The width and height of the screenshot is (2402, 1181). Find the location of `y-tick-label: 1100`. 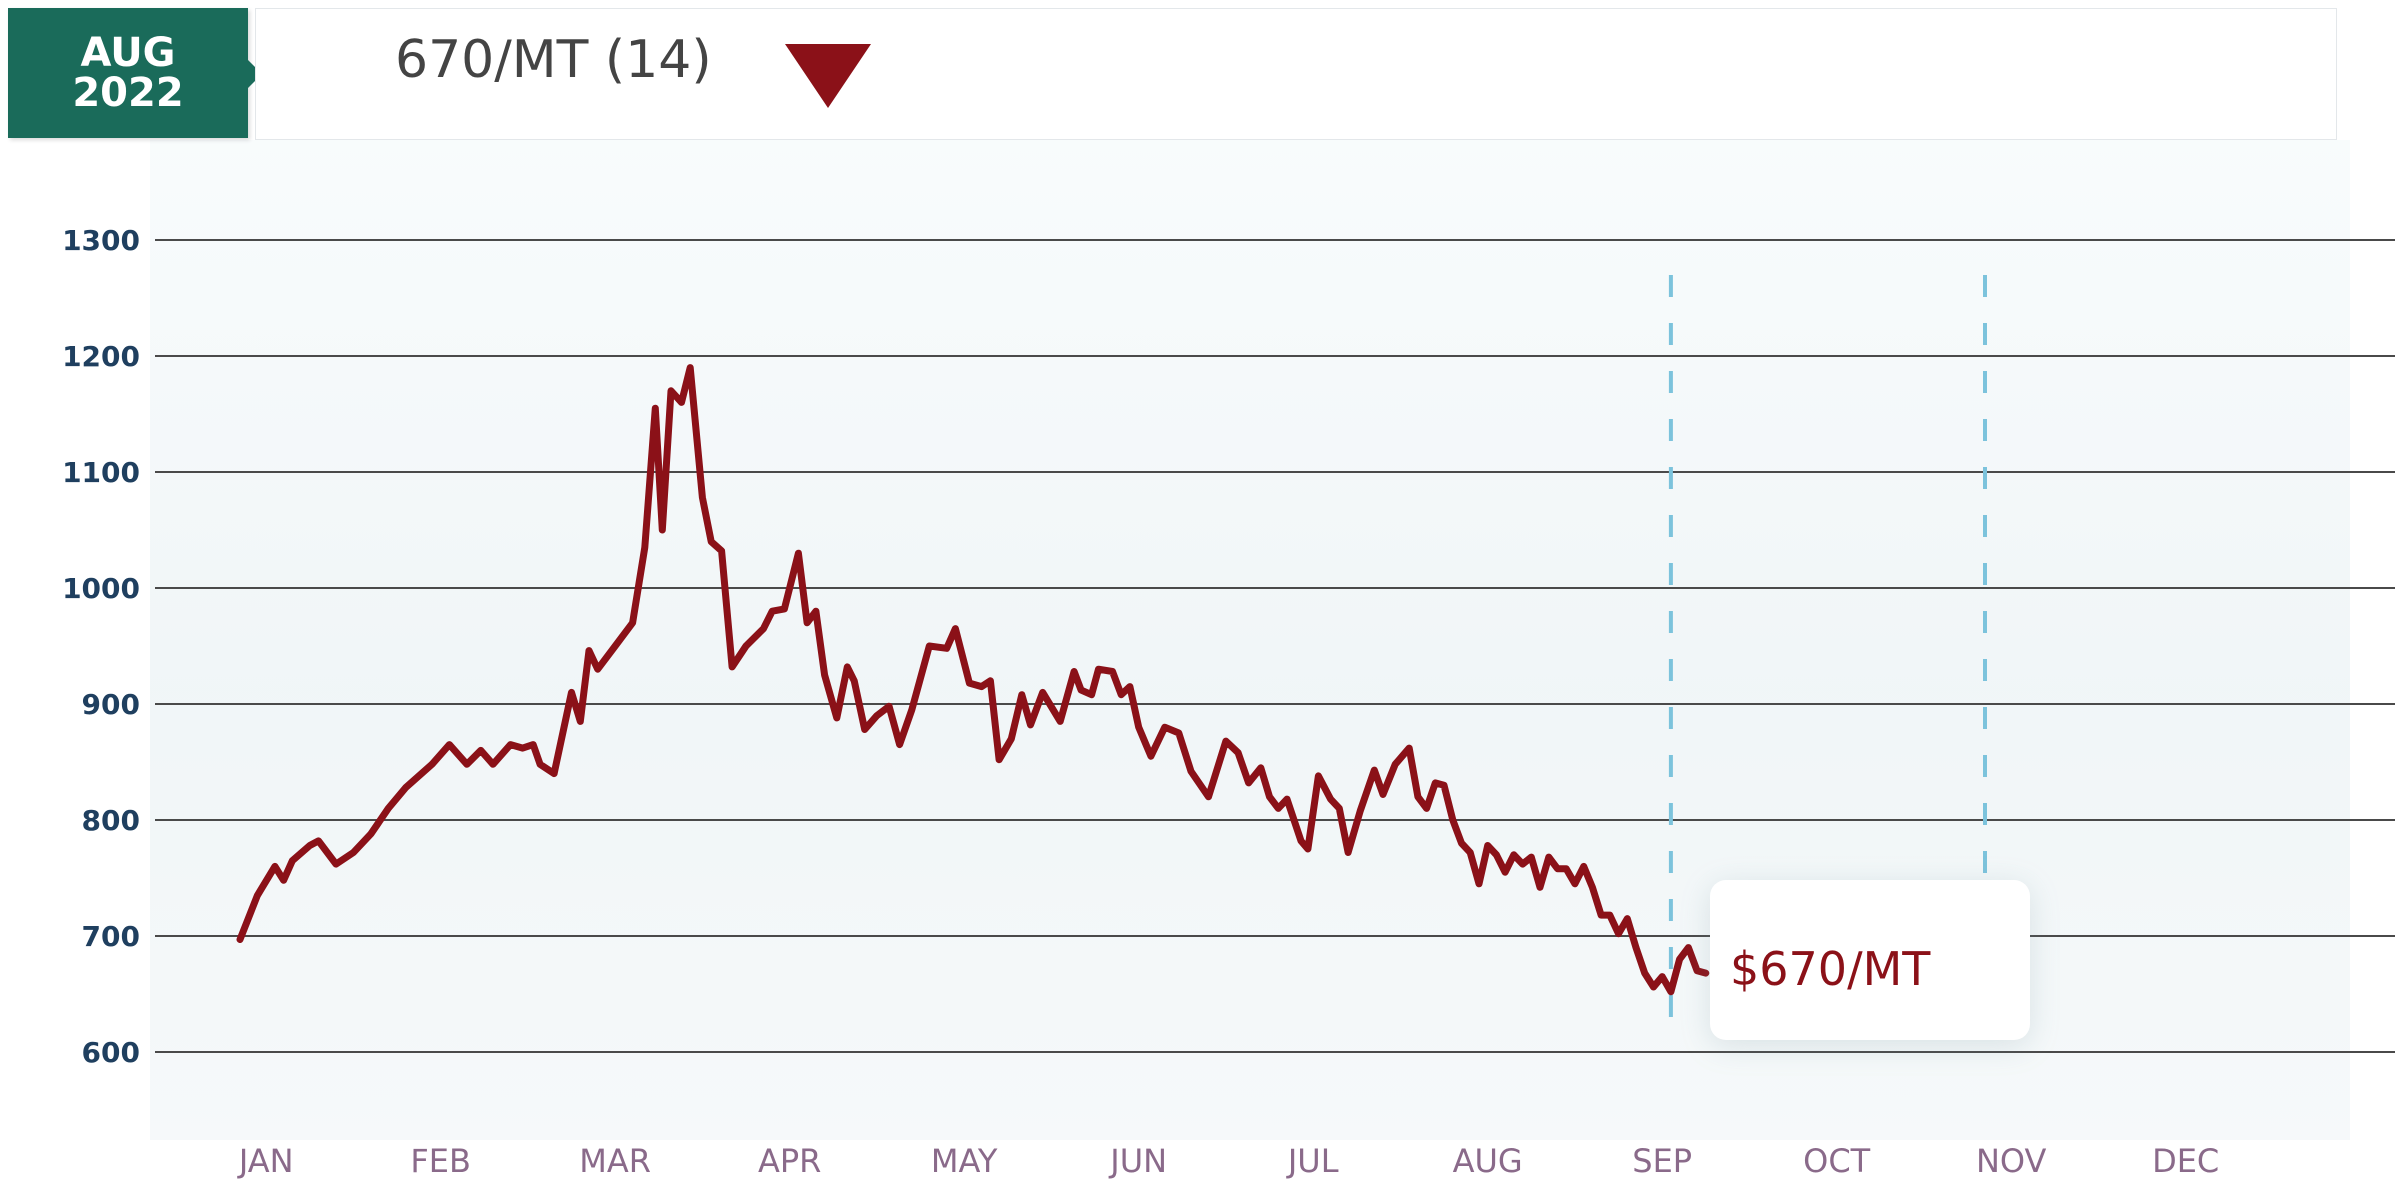

y-tick-label: 1100 is located at coordinates (101, 472).